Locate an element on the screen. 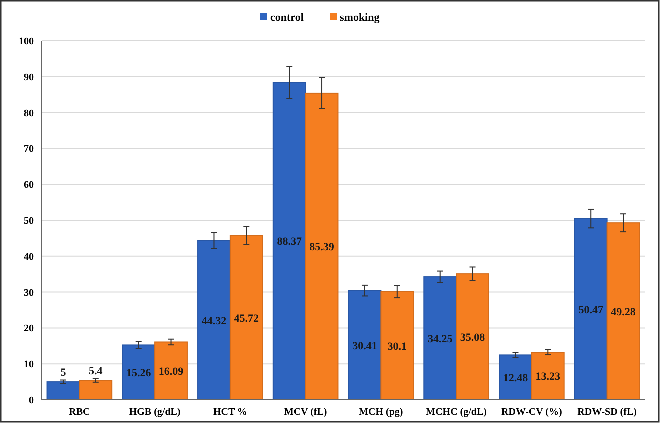 The image size is (660, 423). y-tick-label: 30 is located at coordinates (29, 293).